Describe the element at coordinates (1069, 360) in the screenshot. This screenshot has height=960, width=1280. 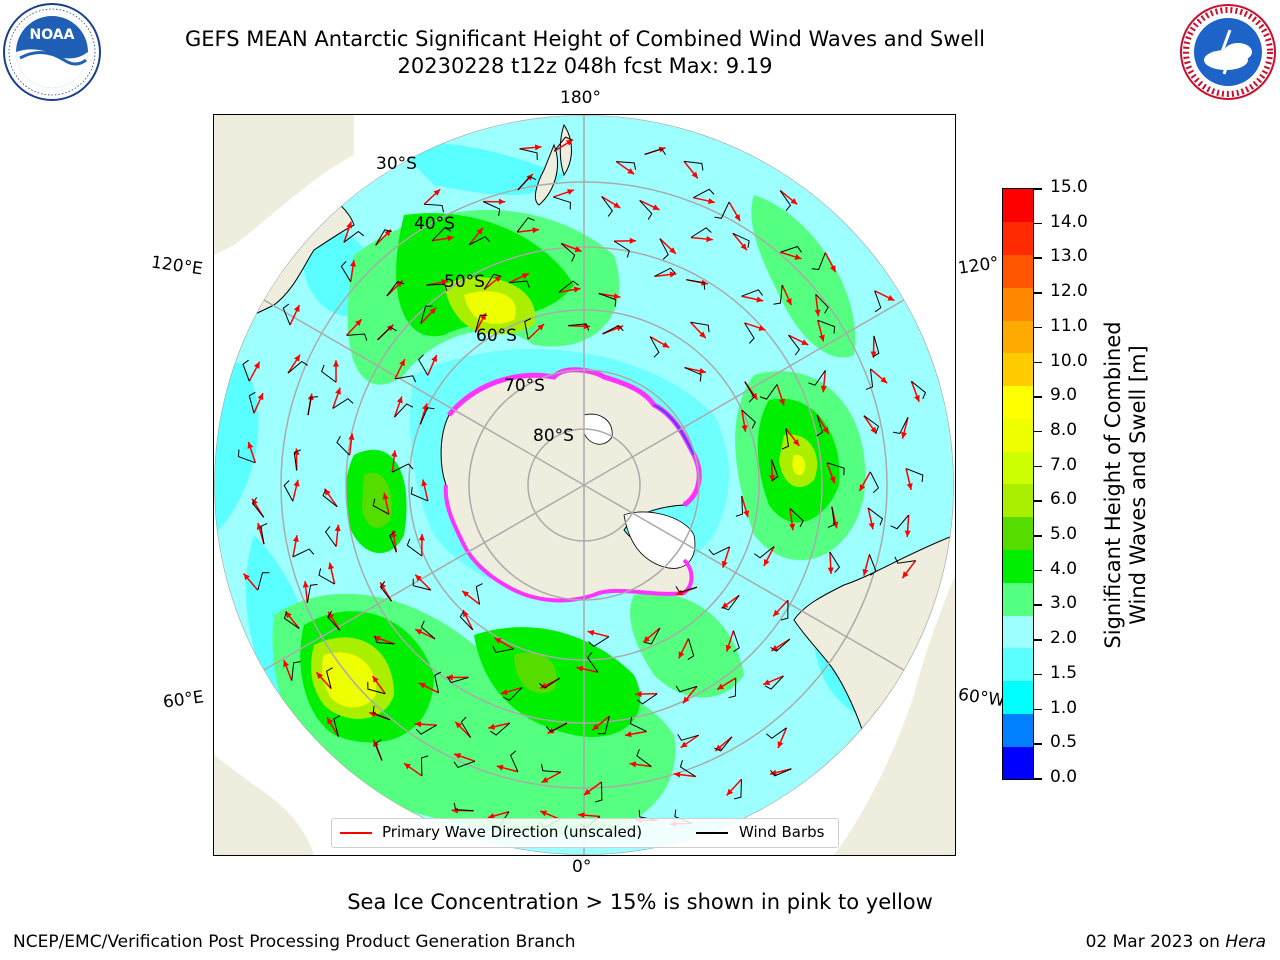
I see `colorbar-tick-label: 10.0` at that location.